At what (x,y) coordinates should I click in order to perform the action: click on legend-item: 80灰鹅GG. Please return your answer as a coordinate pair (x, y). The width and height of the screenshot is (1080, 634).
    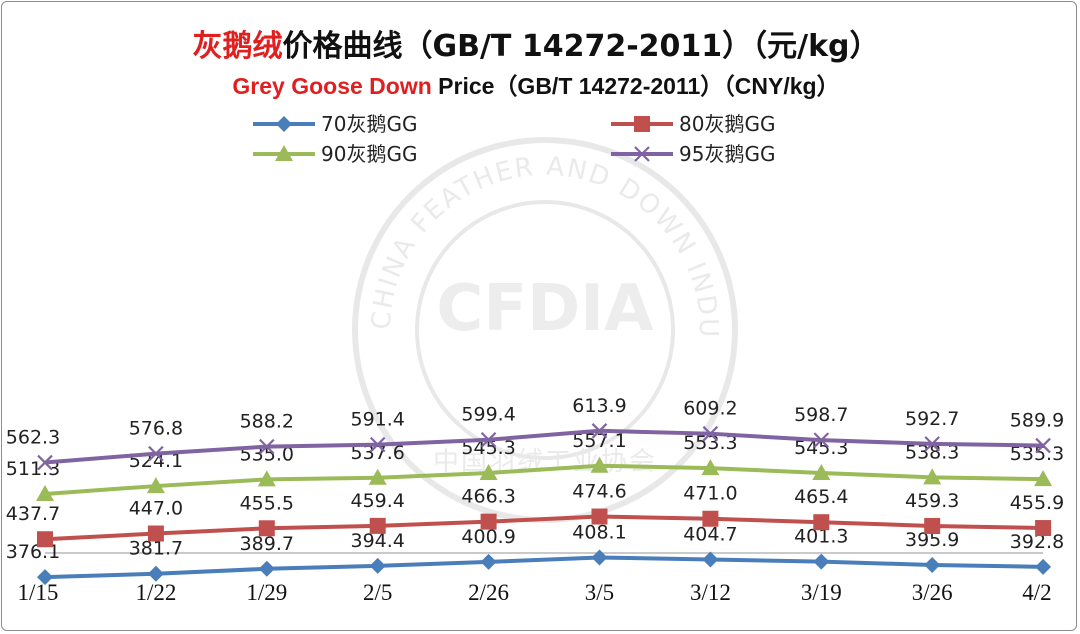
    Looking at the image, I should click on (693, 124).